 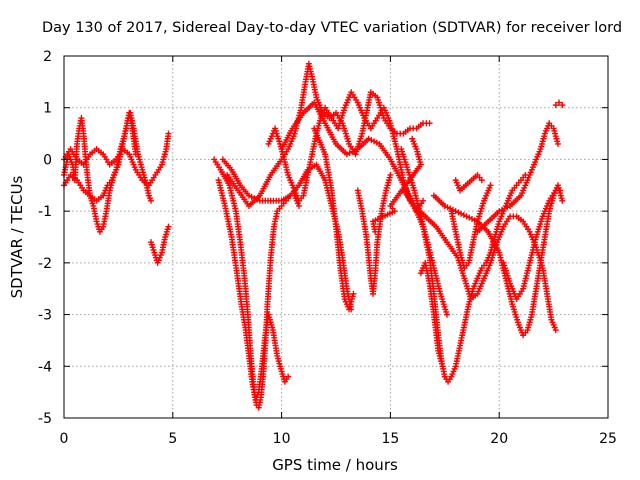 I want to click on y-tick-label: -2, so click(x=45, y=264).